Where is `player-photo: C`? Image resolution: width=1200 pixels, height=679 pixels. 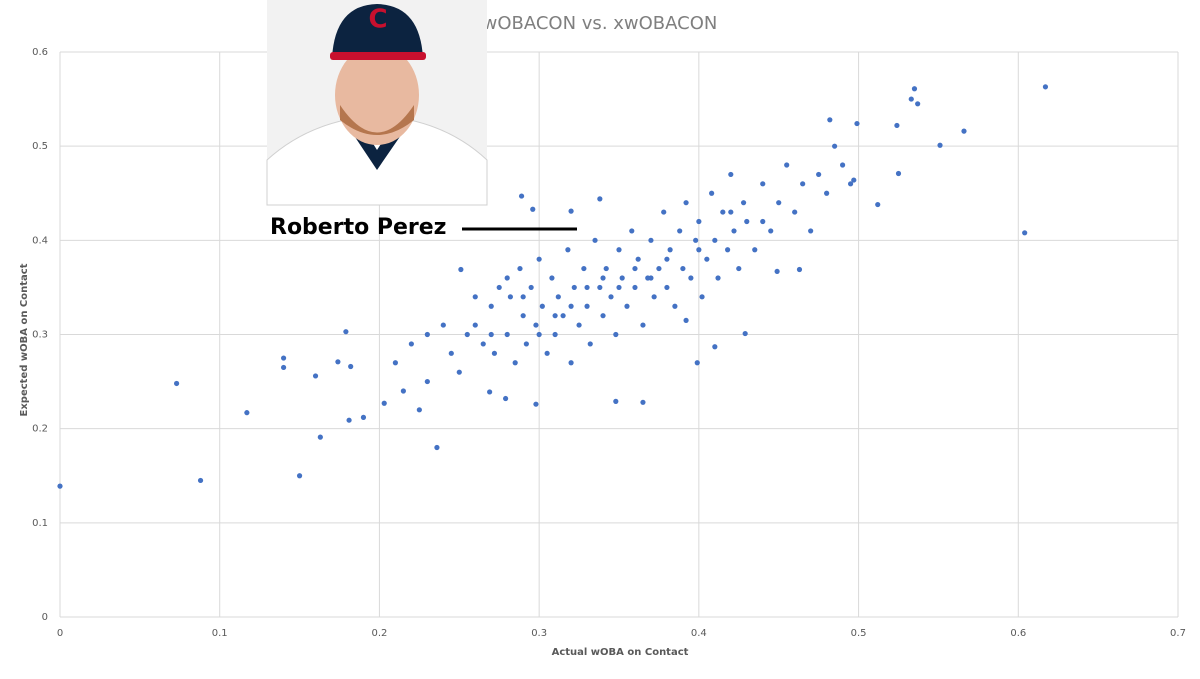 player-photo: C is located at coordinates (377, 103).